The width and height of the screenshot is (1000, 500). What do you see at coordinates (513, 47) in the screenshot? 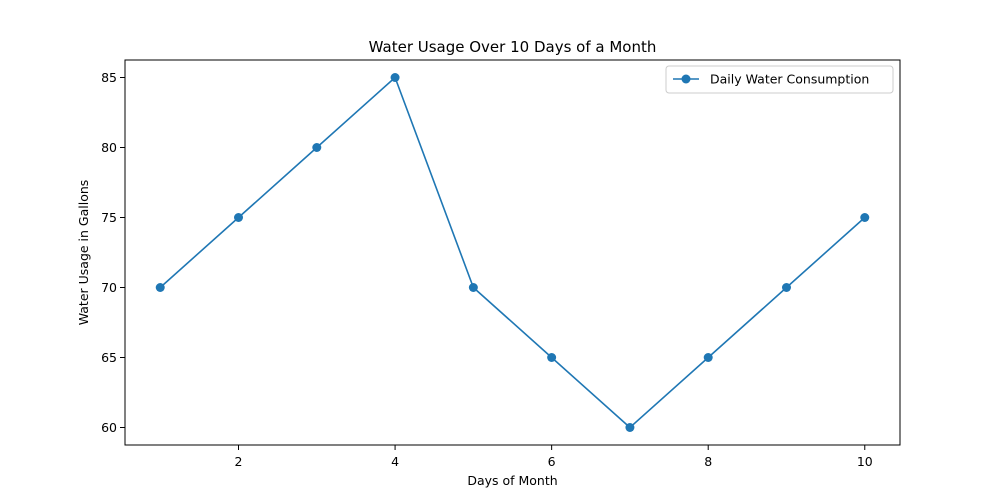
I see `chart-title: Water Usage Over 10 Days of a Month` at bounding box center [513, 47].